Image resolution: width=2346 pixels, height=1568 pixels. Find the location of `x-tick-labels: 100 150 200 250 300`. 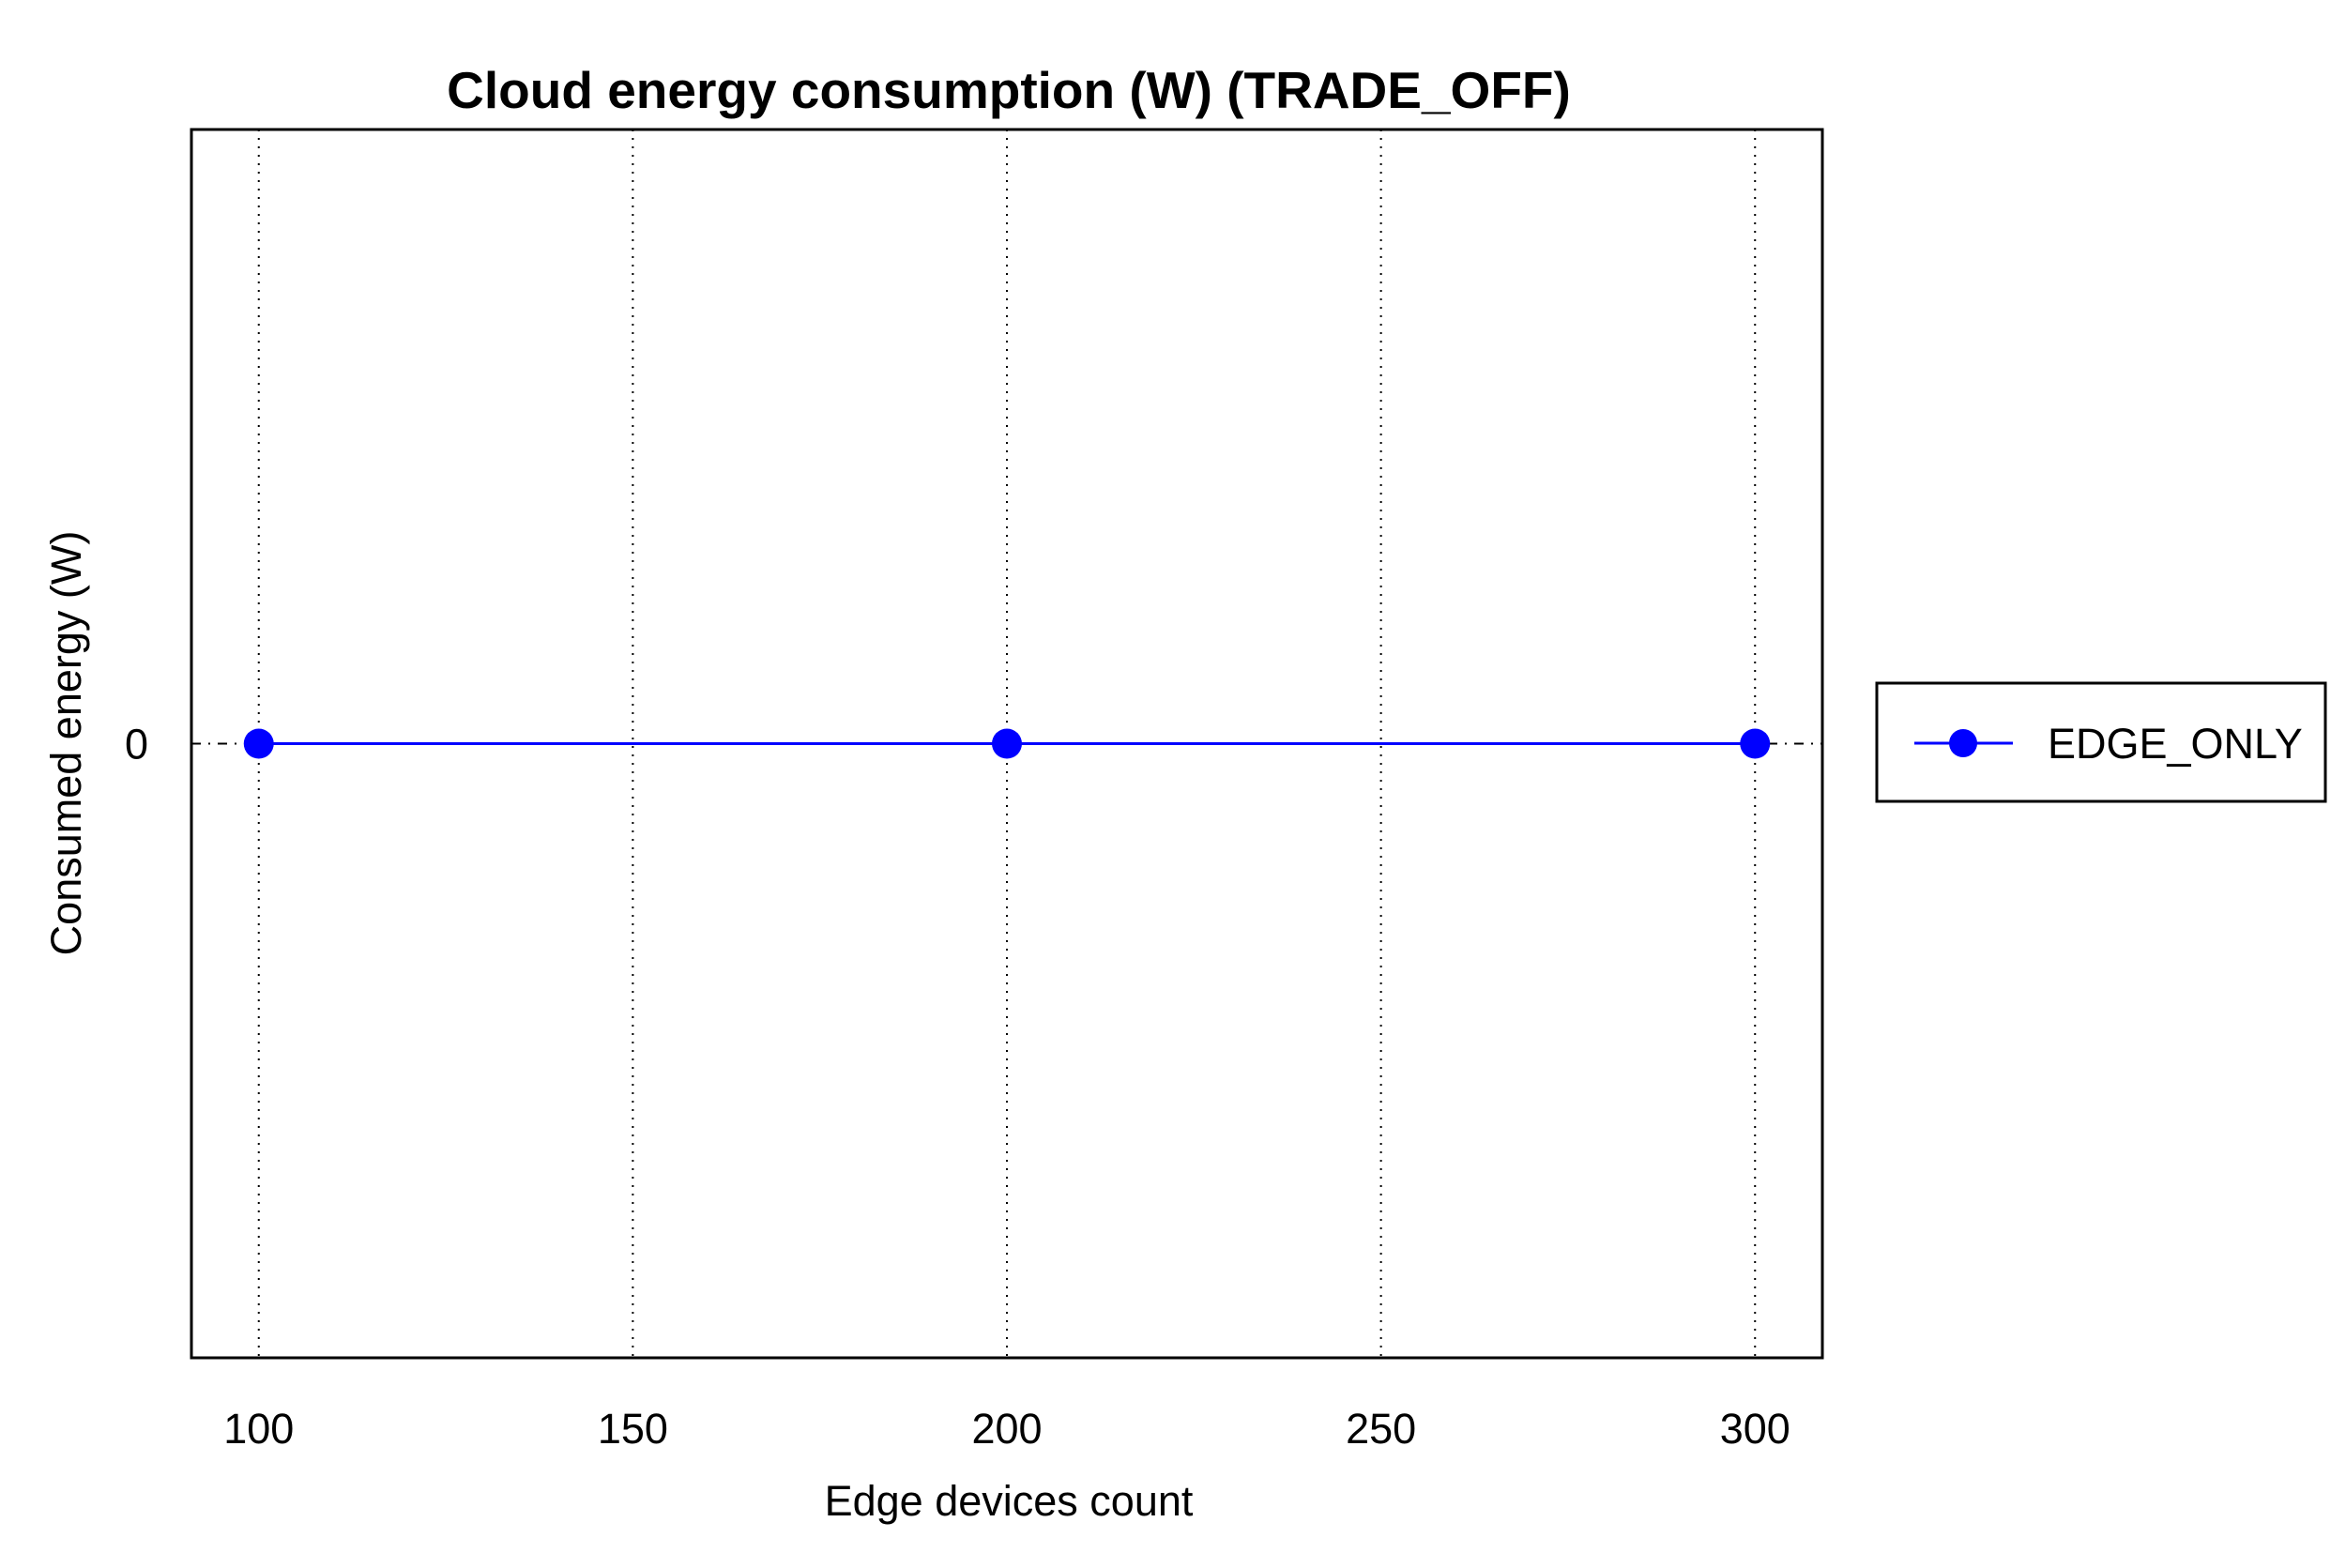

x-tick-labels: 100 150 200 250 300 is located at coordinates (1007, 1429).